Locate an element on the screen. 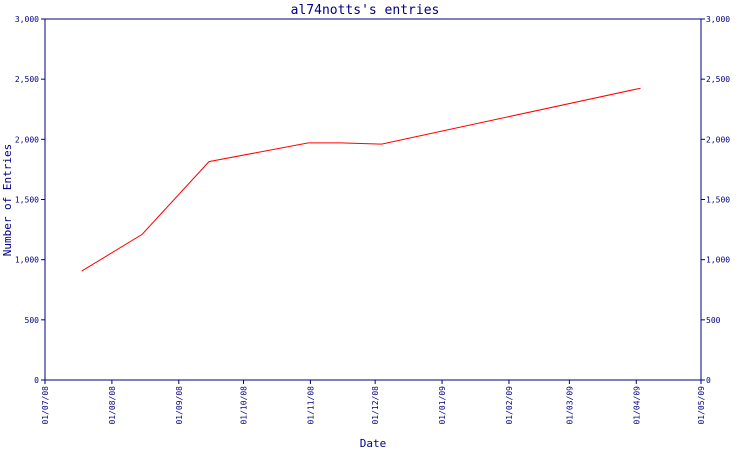 This screenshot has height=455, width=750. y-tick-label-left: 500 is located at coordinates (32, 320).